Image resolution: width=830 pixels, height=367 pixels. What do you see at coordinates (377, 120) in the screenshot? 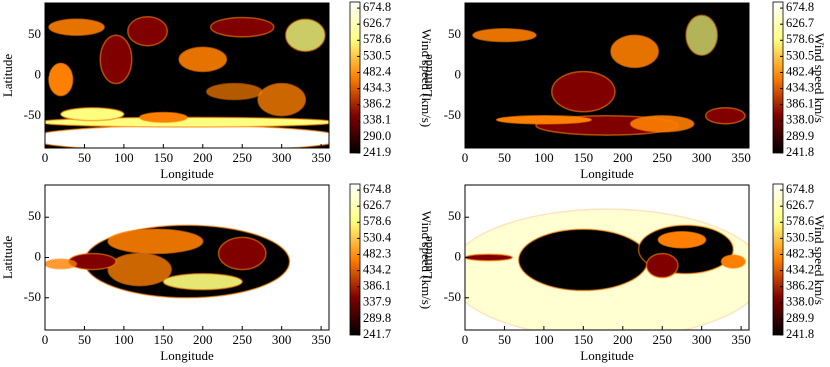
I see `colorbar-tick-label: 338.1` at bounding box center [377, 120].